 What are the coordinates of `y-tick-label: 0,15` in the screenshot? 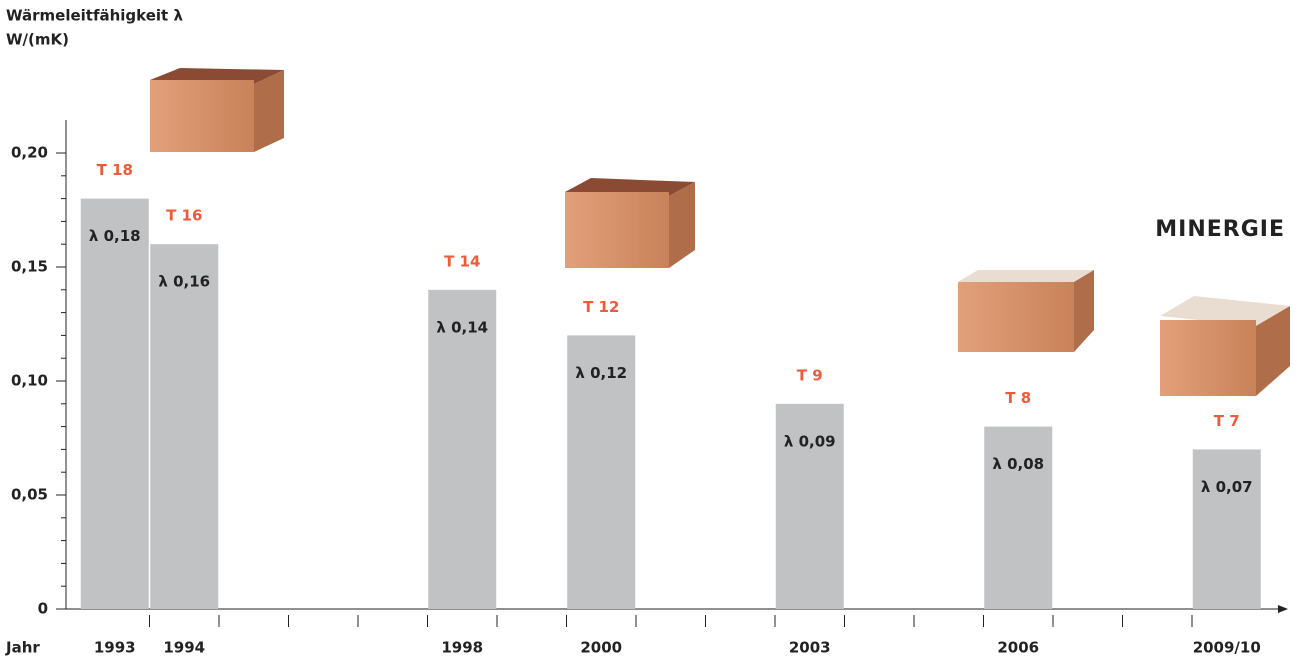 It's located at (29, 267).